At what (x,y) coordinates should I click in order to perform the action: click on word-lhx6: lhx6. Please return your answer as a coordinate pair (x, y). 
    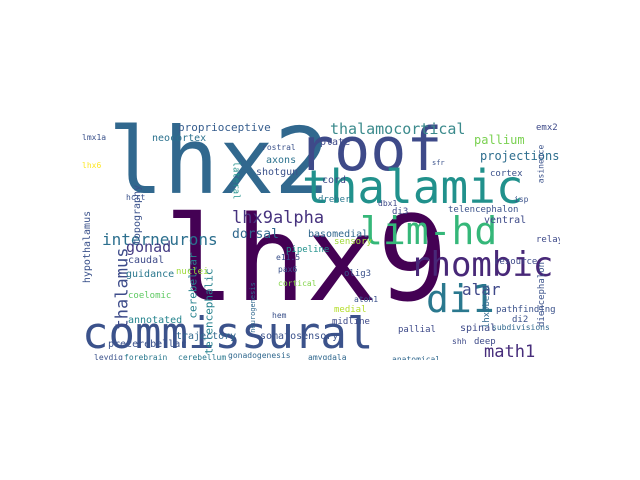
    Looking at the image, I should click on (92, 165).